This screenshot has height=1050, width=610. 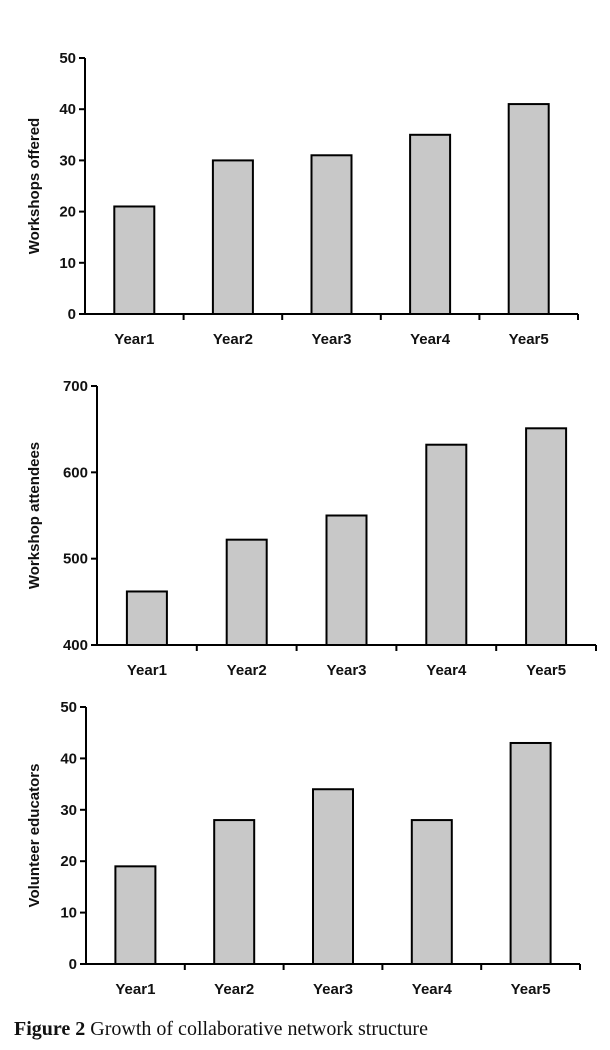 I want to click on y-tick-label: 400, so click(x=75, y=645).